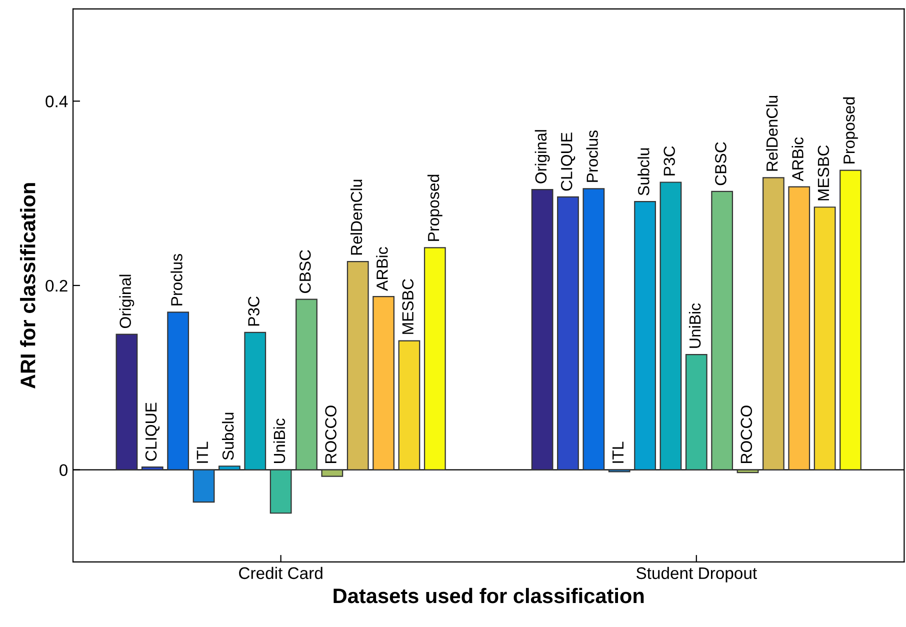  What do you see at coordinates (696, 574) in the screenshot?
I see `x-tick-label: Student Dropout` at bounding box center [696, 574].